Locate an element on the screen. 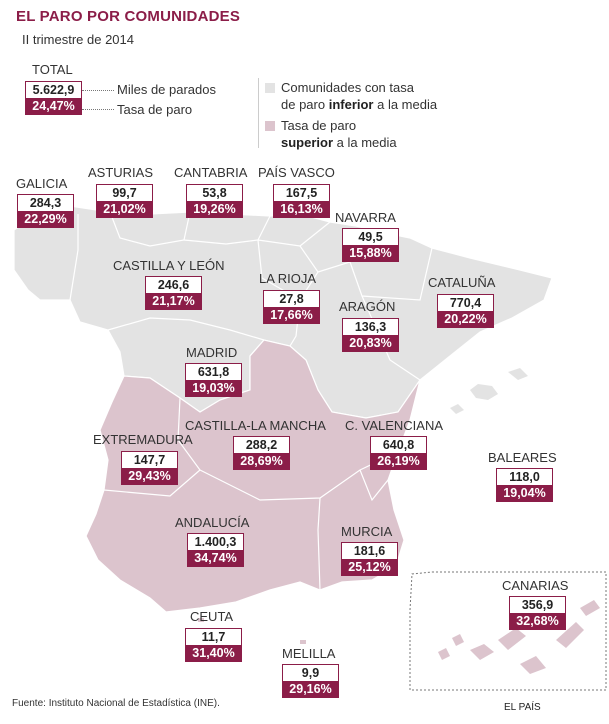 Image resolution: width=609 pixels, height=724 pixels. region-value: 11,7 is located at coordinates (213, 637).